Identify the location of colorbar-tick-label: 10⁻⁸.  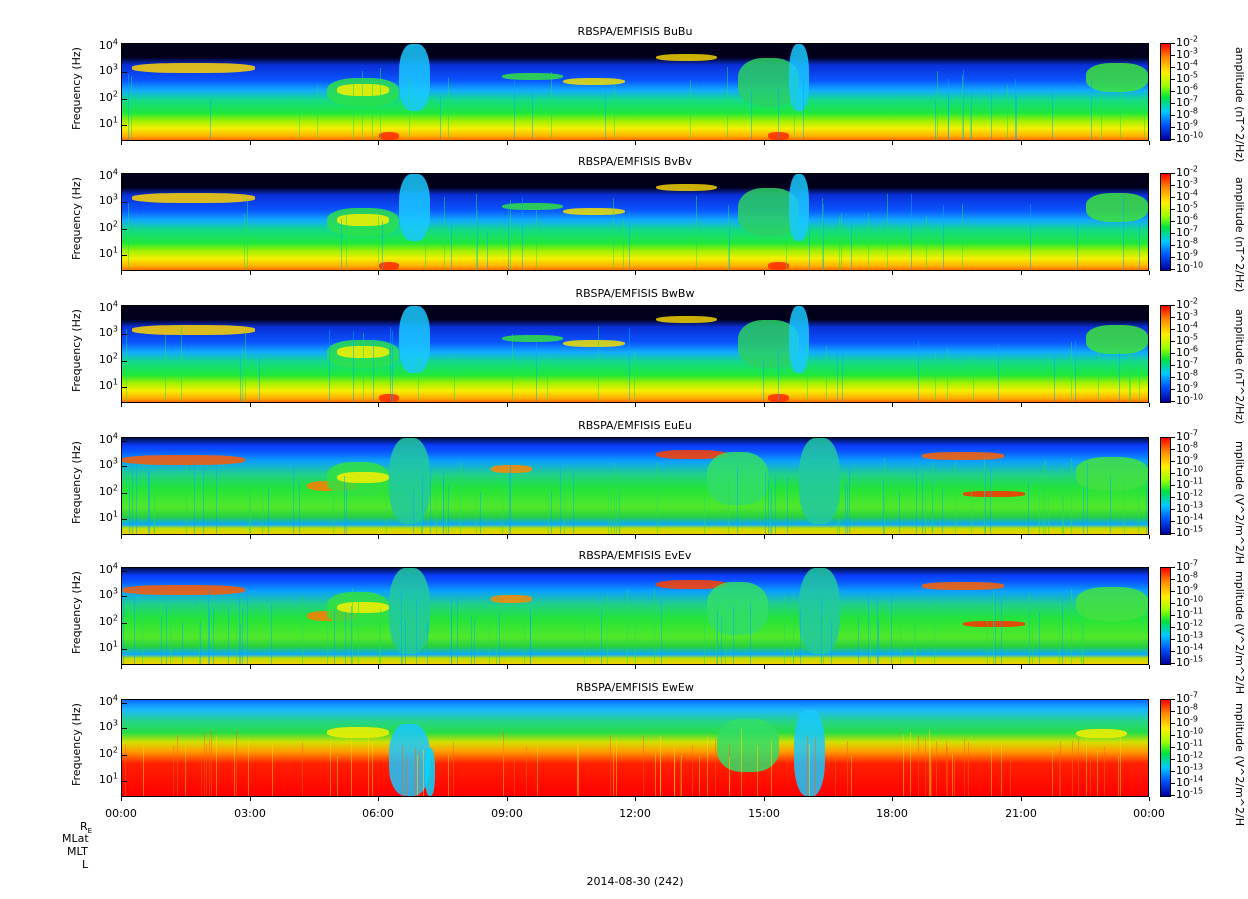
(1187, 244).